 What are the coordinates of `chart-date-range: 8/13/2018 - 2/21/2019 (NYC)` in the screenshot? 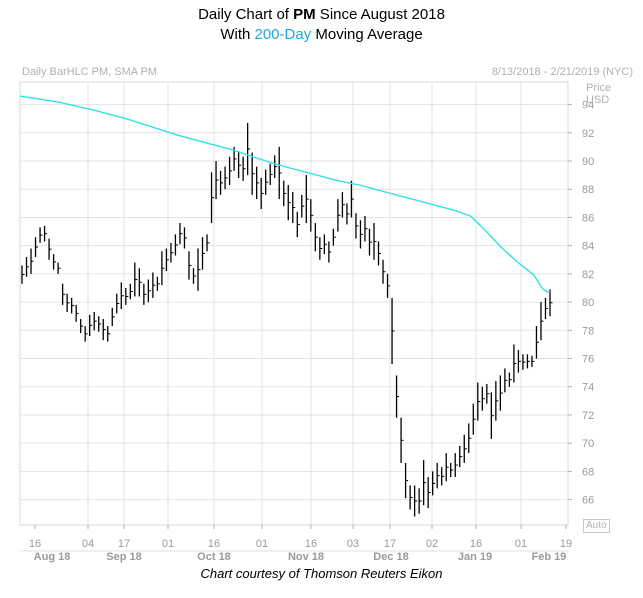 It's located at (562, 72).